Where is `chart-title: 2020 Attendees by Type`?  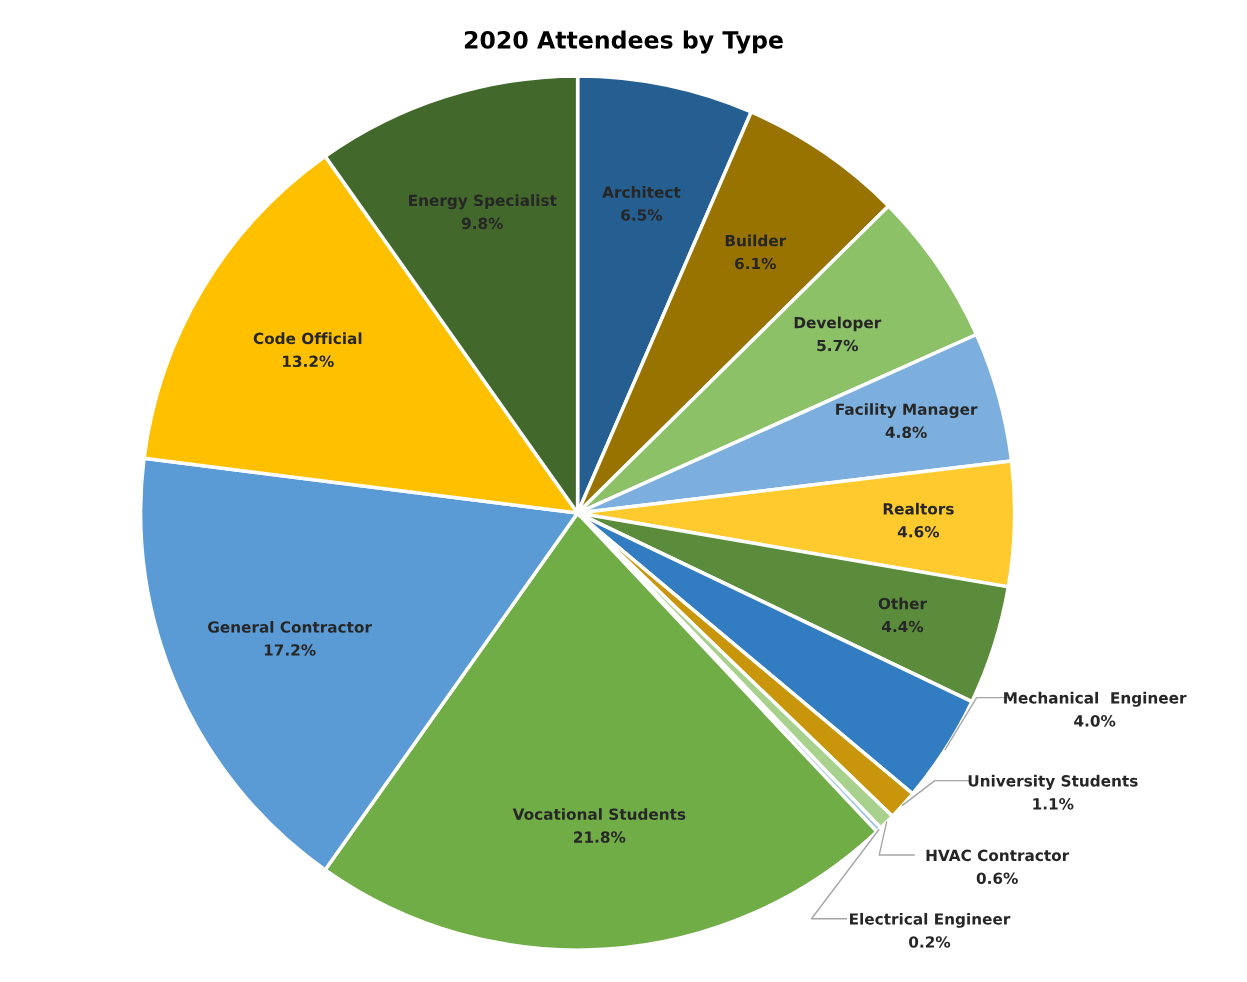
chart-title: 2020 Attendees by Type is located at coordinates (623, 42).